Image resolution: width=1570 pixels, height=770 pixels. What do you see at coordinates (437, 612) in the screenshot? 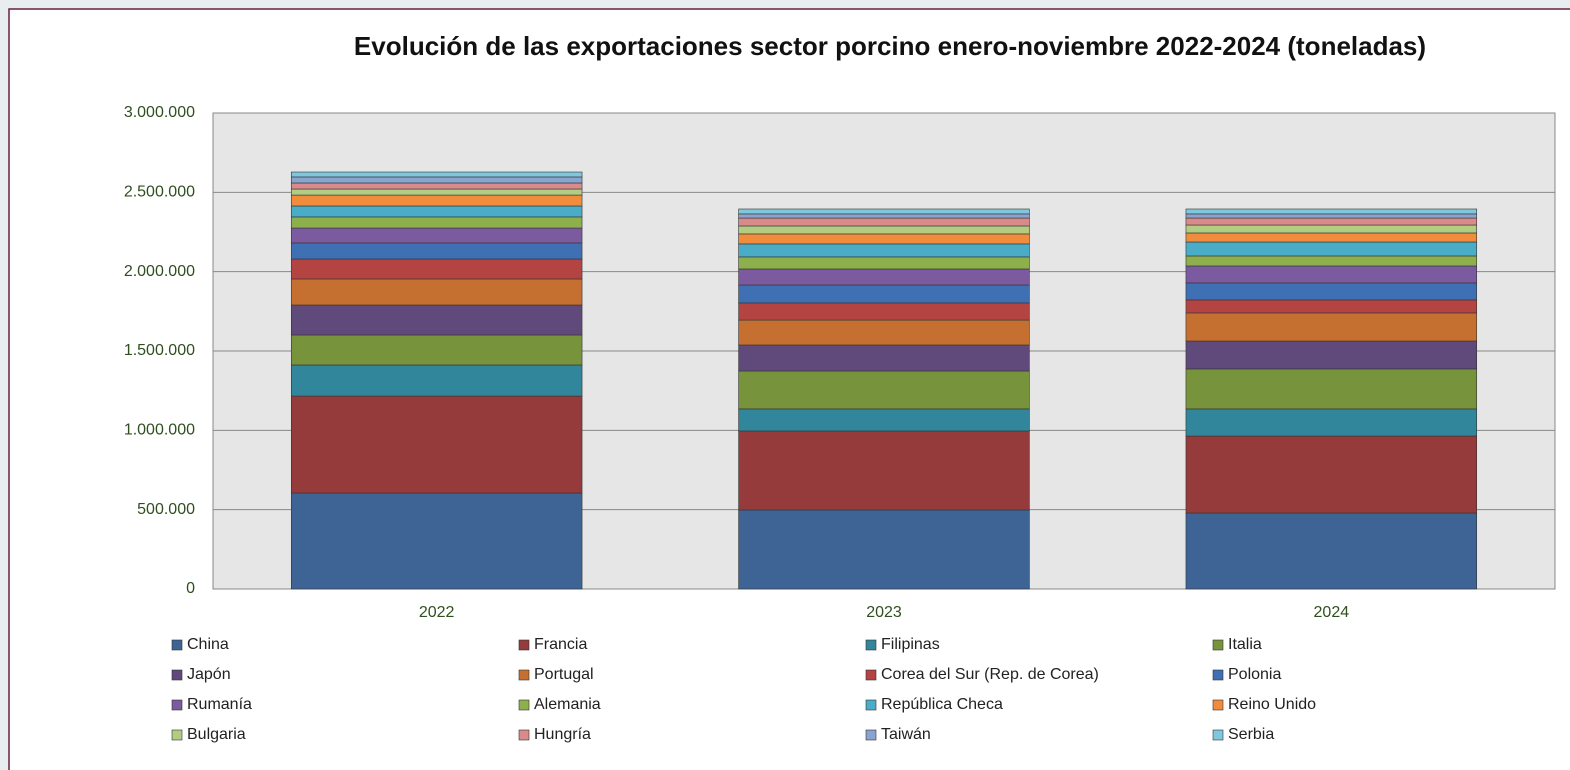
I see `x-tick-label: 2022` at bounding box center [437, 612].